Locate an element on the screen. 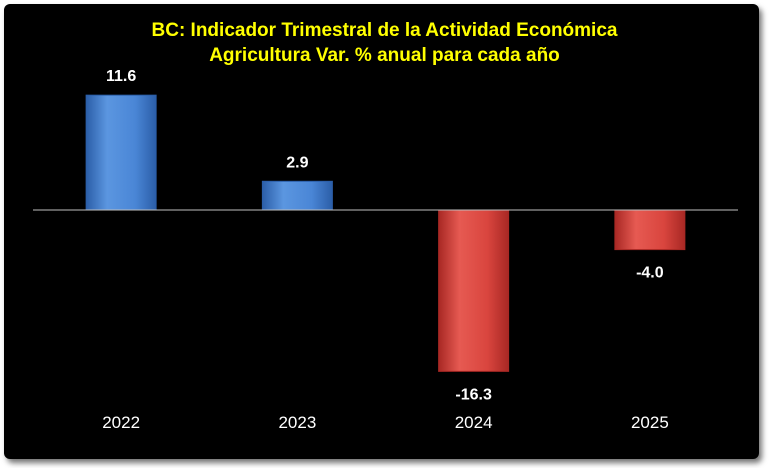  x-tick-label-2022: 2022 is located at coordinates (121, 422).